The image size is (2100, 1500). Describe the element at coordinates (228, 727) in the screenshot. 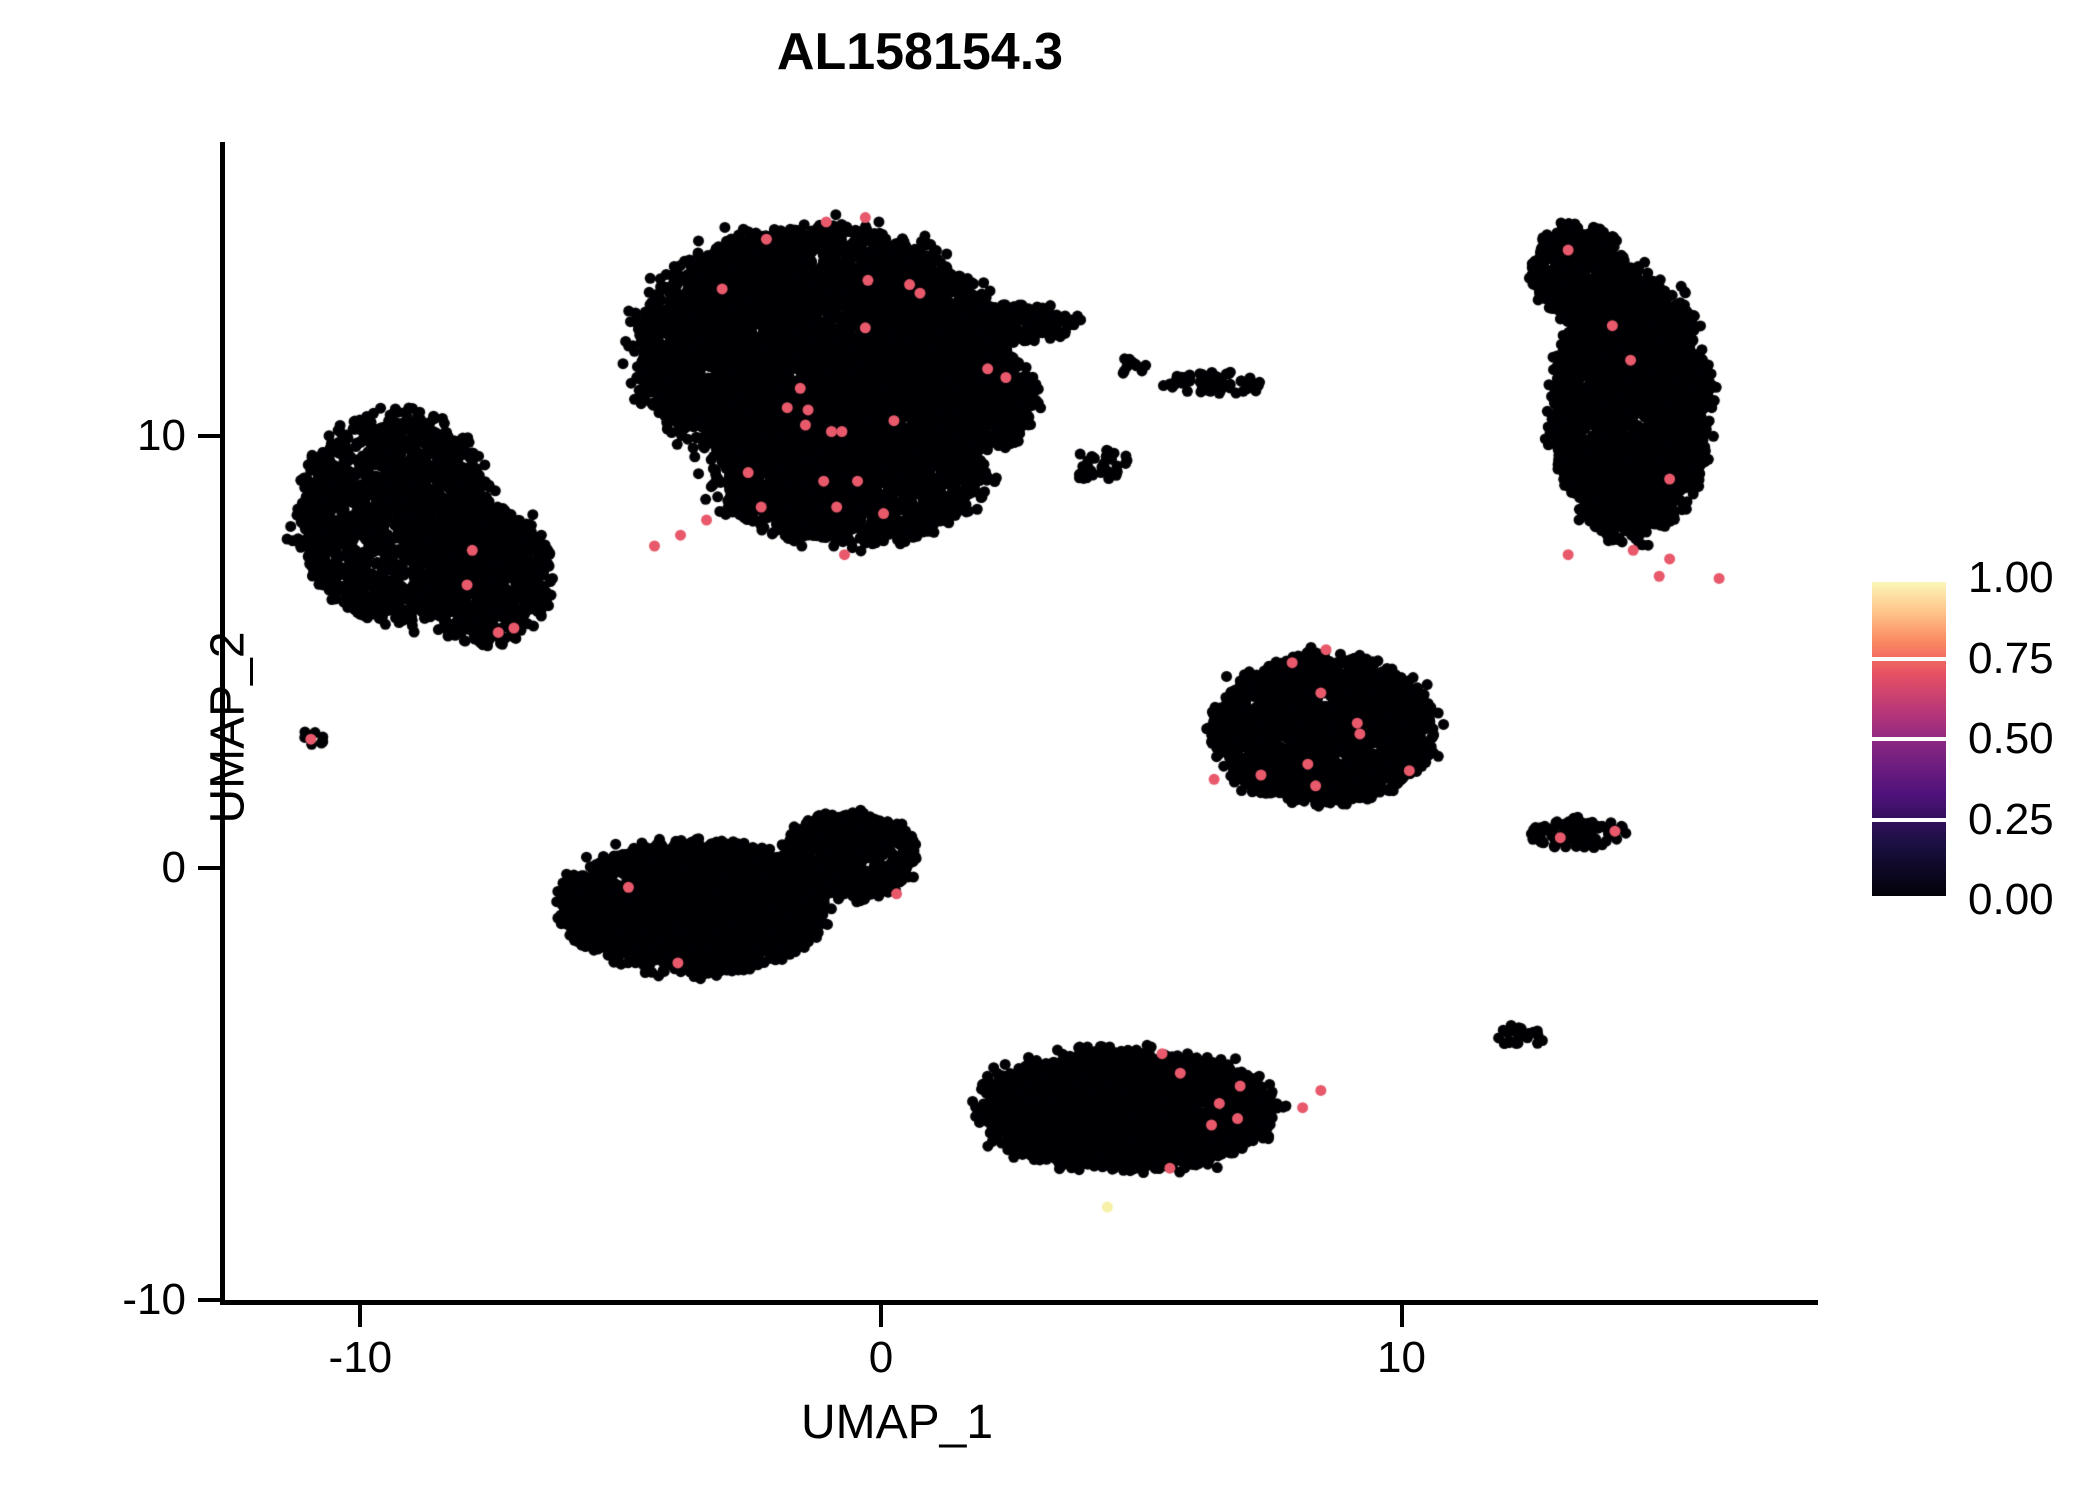

I see `y-axis-title: UMAP_2` at that location.